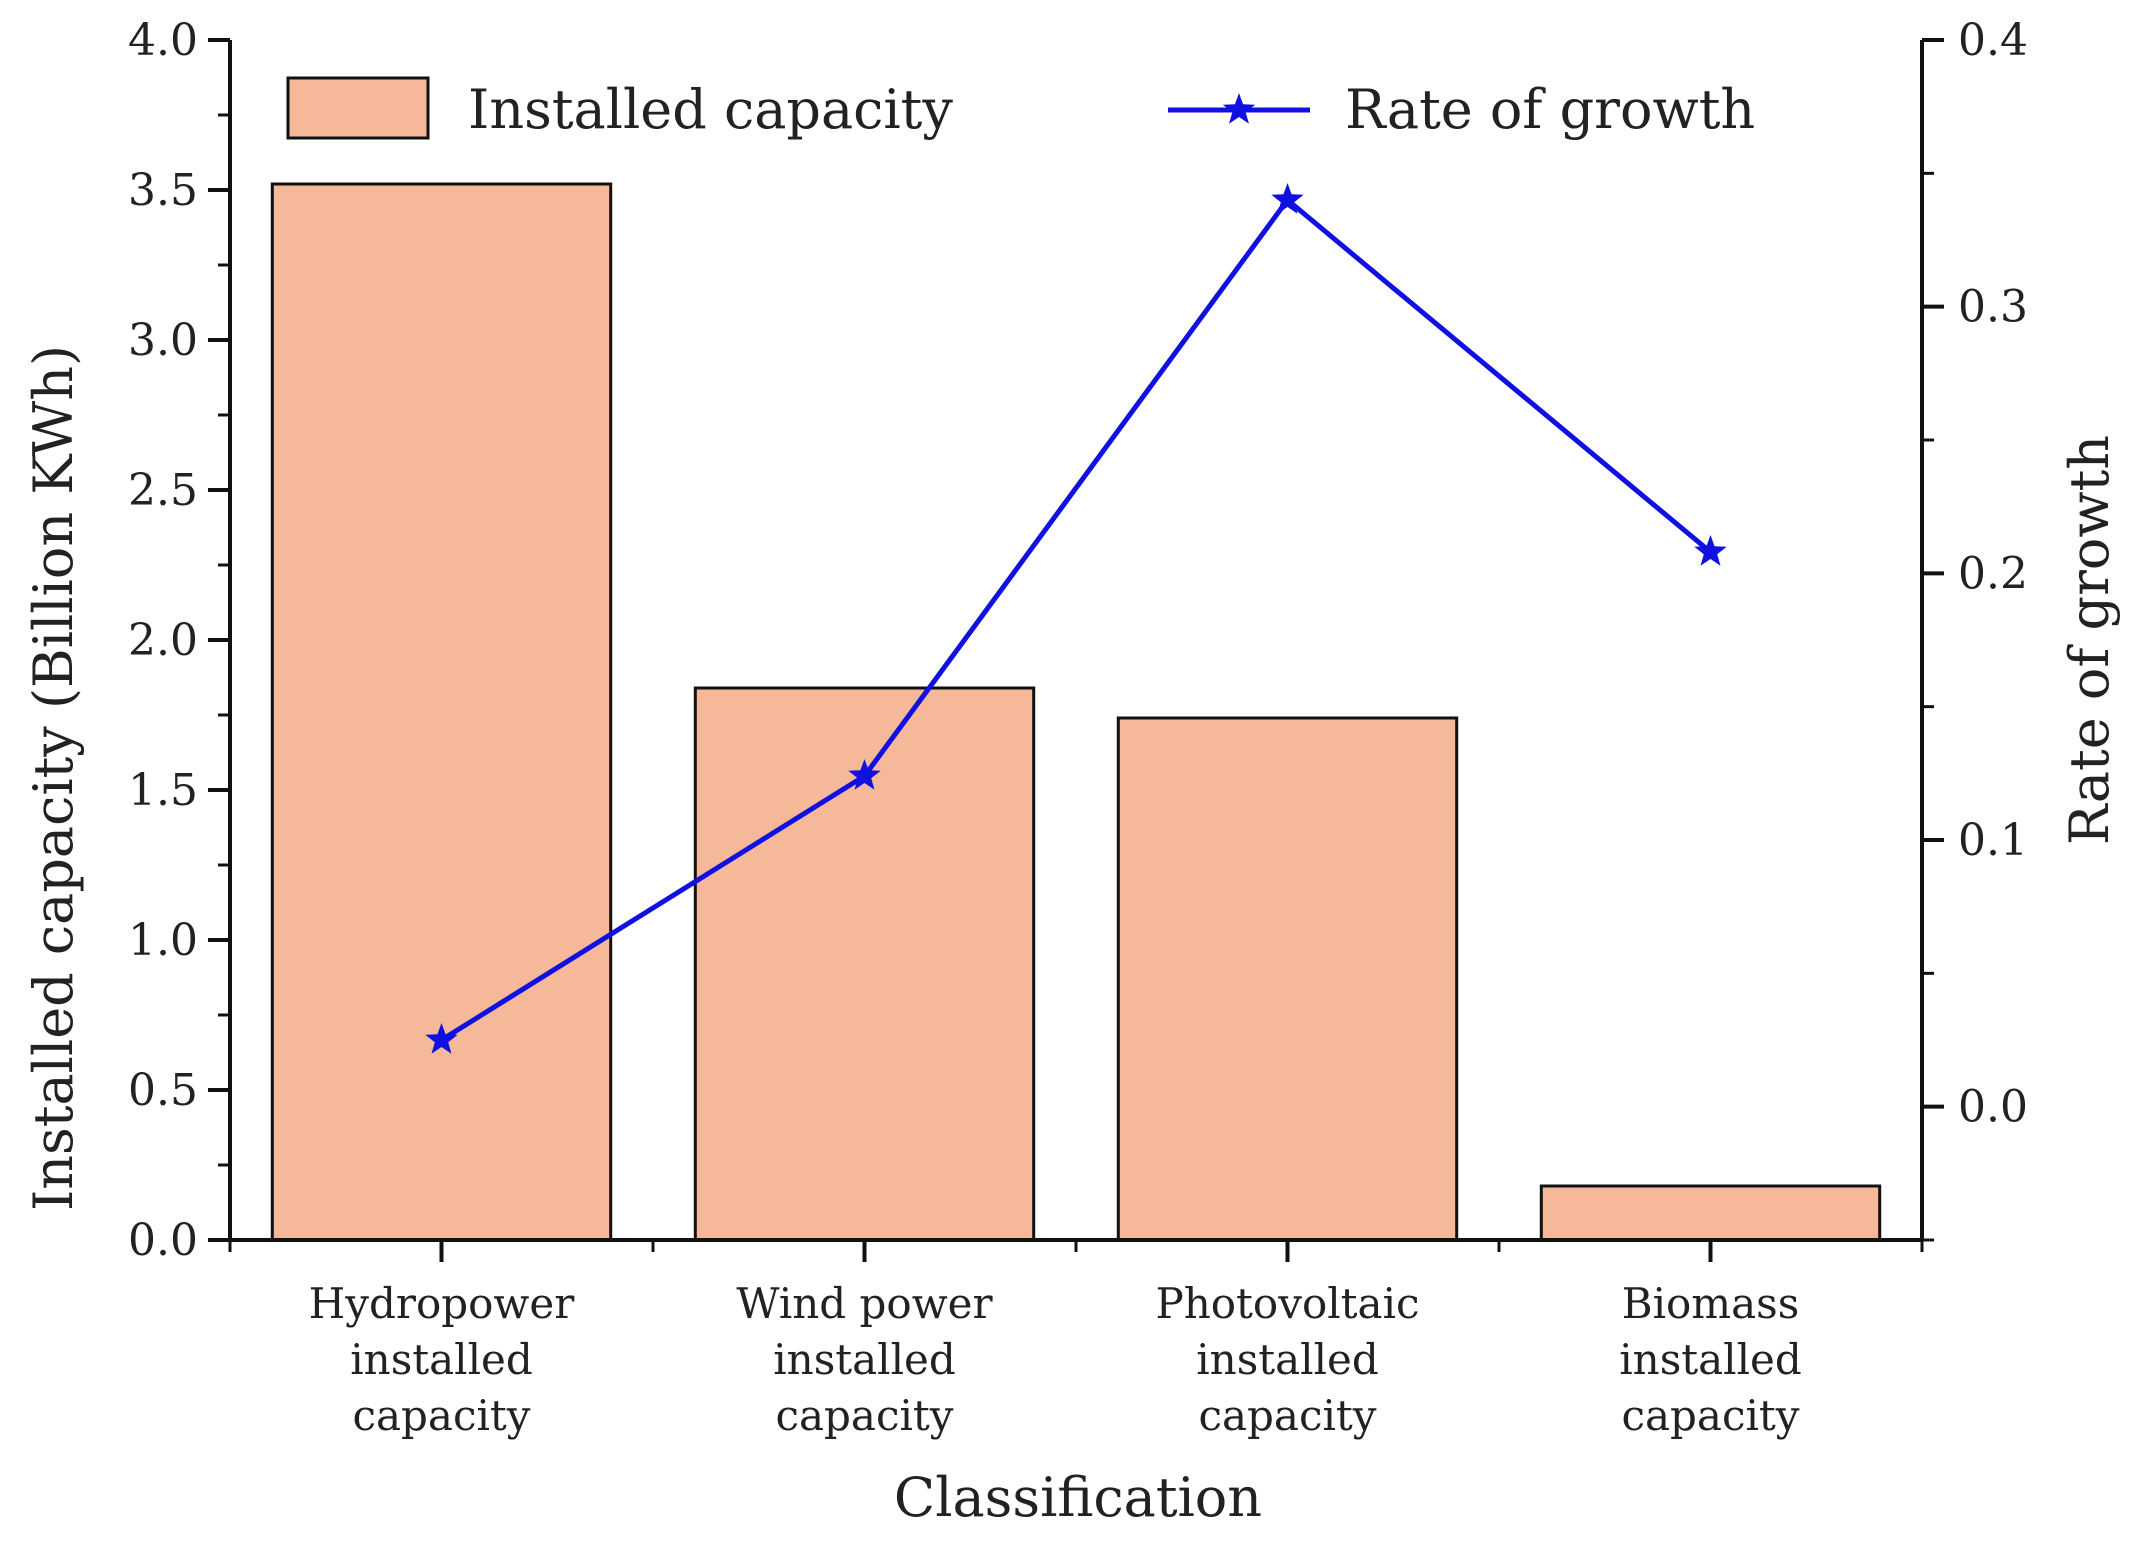  Describe the element at coordinates (163, 1090) in the screenshot. I see `y-tick-label: 0.5` at that location.